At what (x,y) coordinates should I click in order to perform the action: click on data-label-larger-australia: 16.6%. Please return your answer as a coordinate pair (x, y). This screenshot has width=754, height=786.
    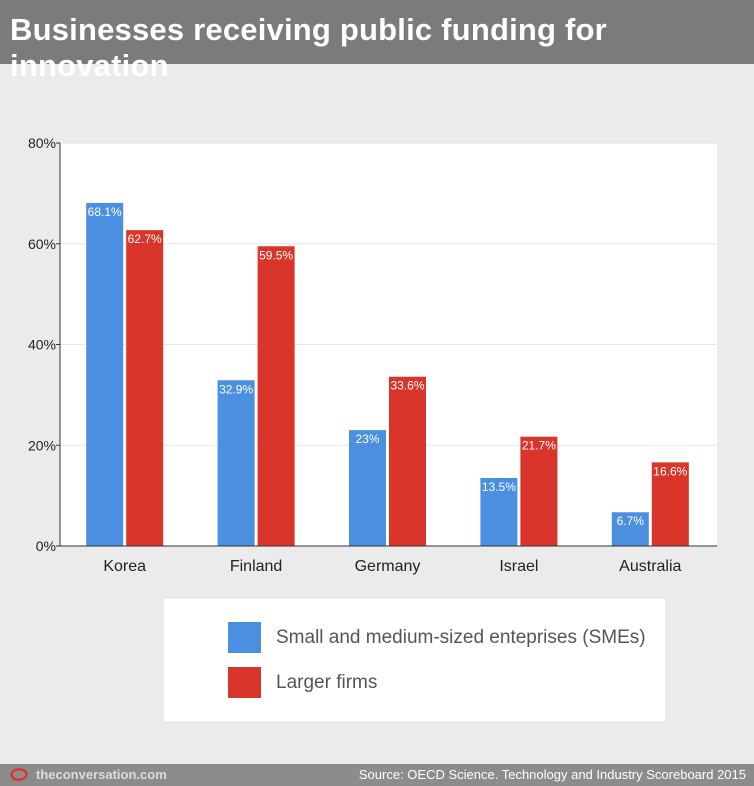
    Looking at the image, I should click on (670, 471).